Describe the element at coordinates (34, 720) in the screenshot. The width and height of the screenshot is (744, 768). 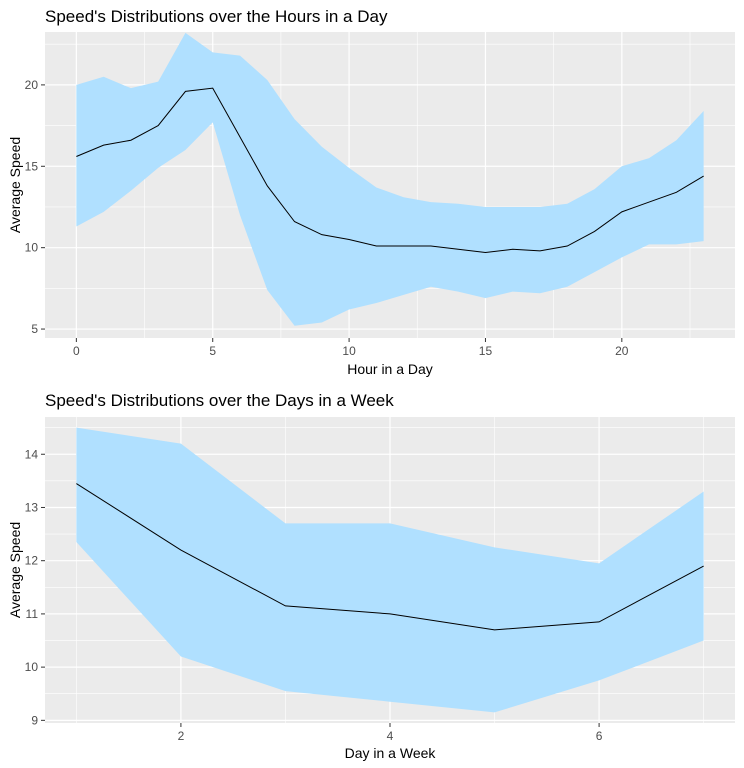
I see `y-tick-label: 9` at that location.